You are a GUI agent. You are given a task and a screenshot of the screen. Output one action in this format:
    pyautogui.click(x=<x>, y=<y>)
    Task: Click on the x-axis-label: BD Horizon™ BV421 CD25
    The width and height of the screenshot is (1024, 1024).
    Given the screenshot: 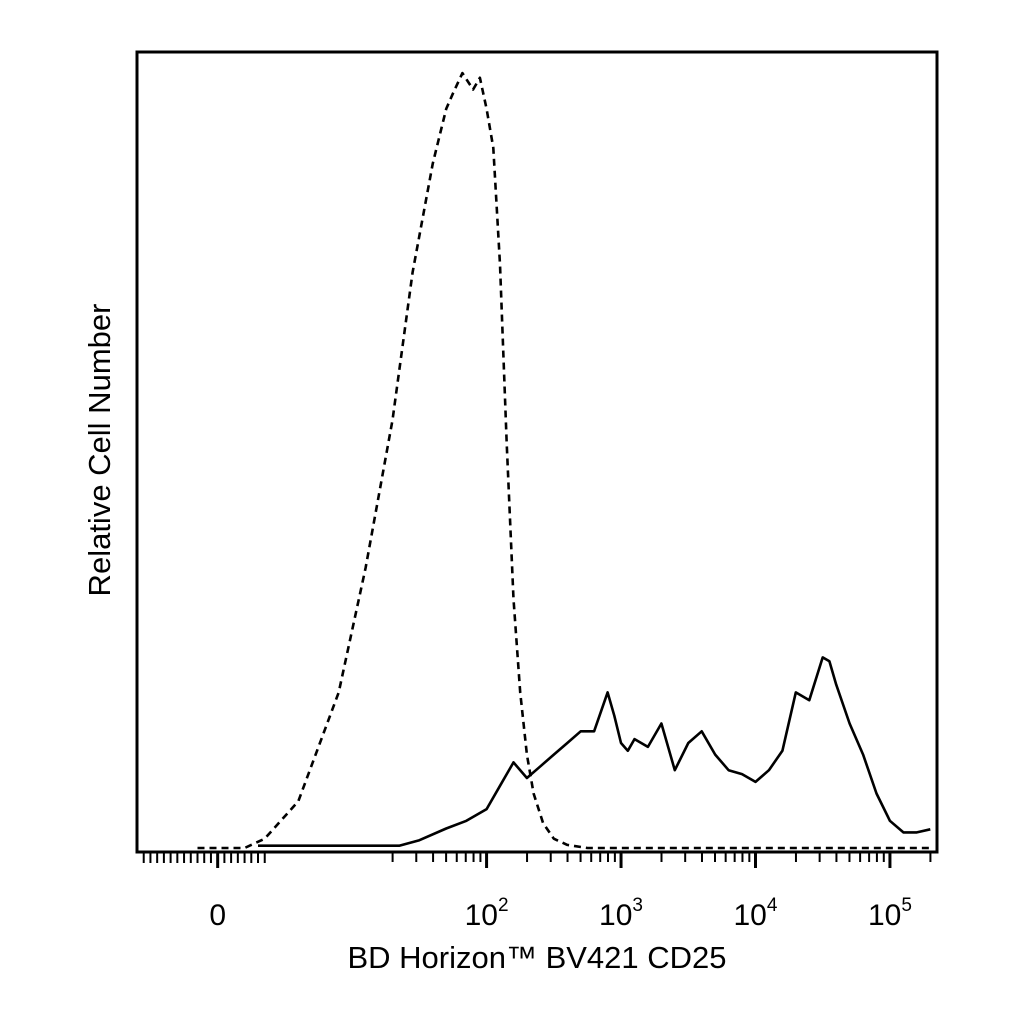 What is the action you would take?
    pyautogui.click(x=536, y=957)
    